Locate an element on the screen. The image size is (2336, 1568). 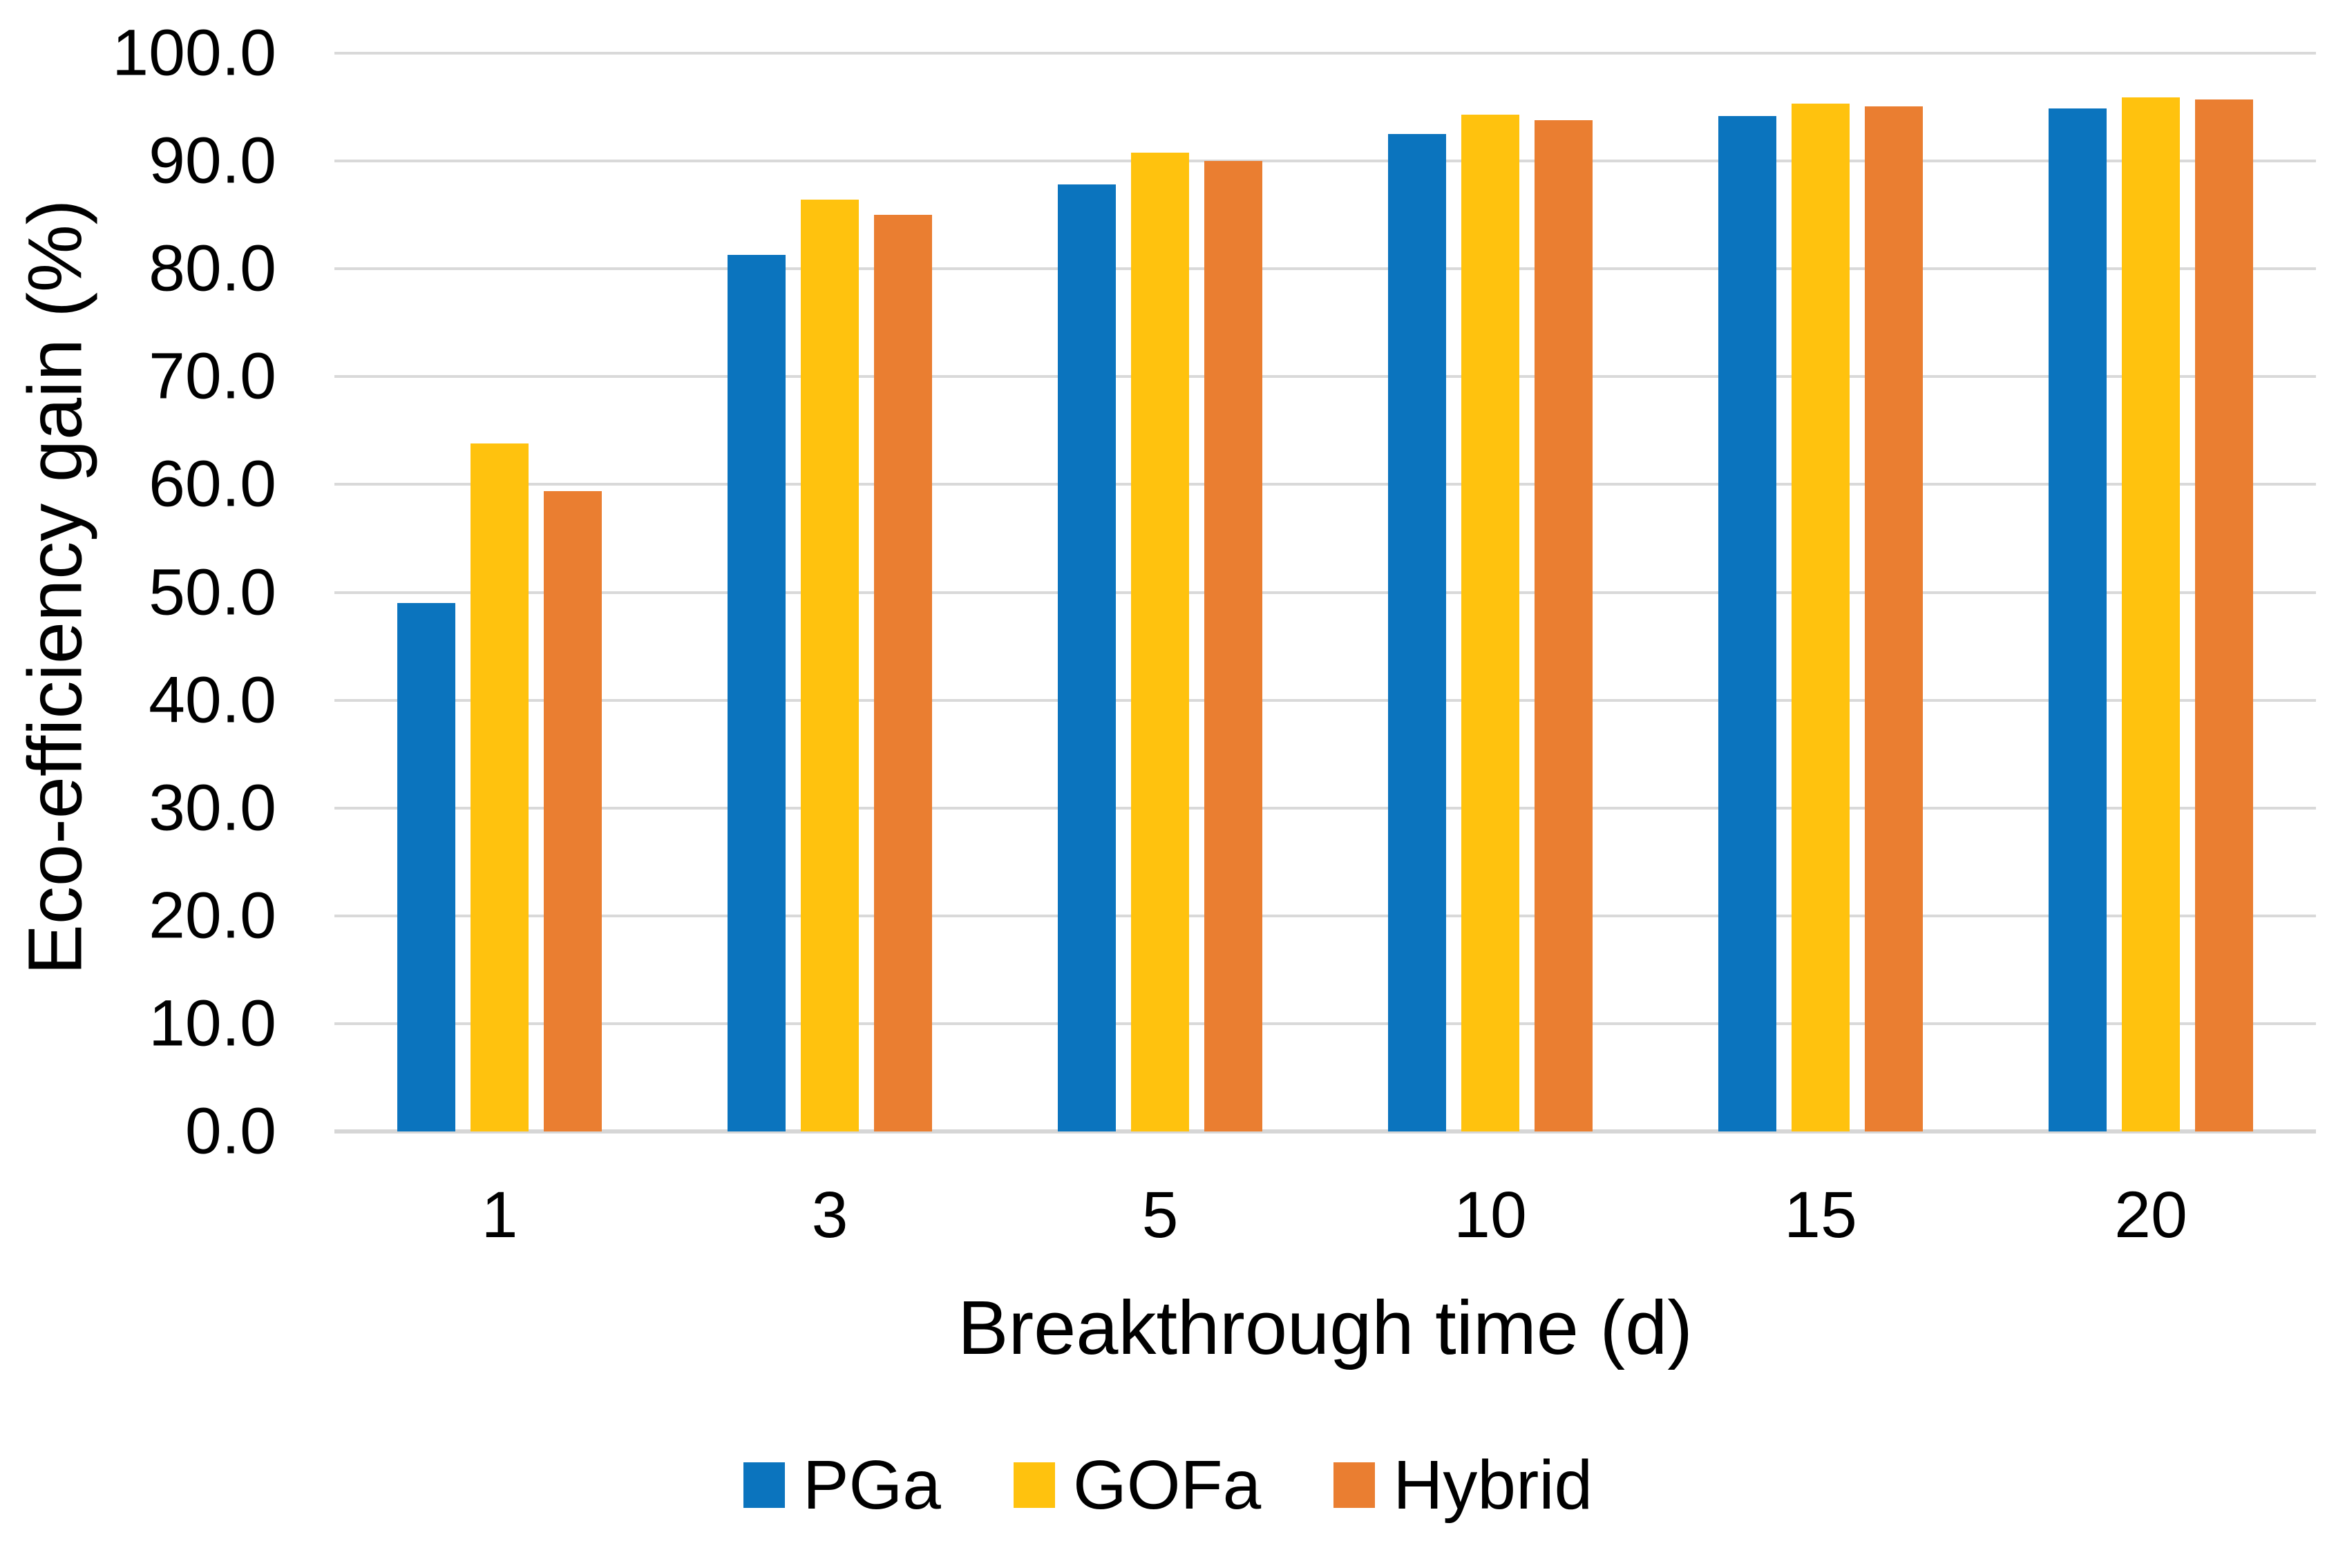
y-tick-label-0: 0.0 is located at coordinates (230, 1131).